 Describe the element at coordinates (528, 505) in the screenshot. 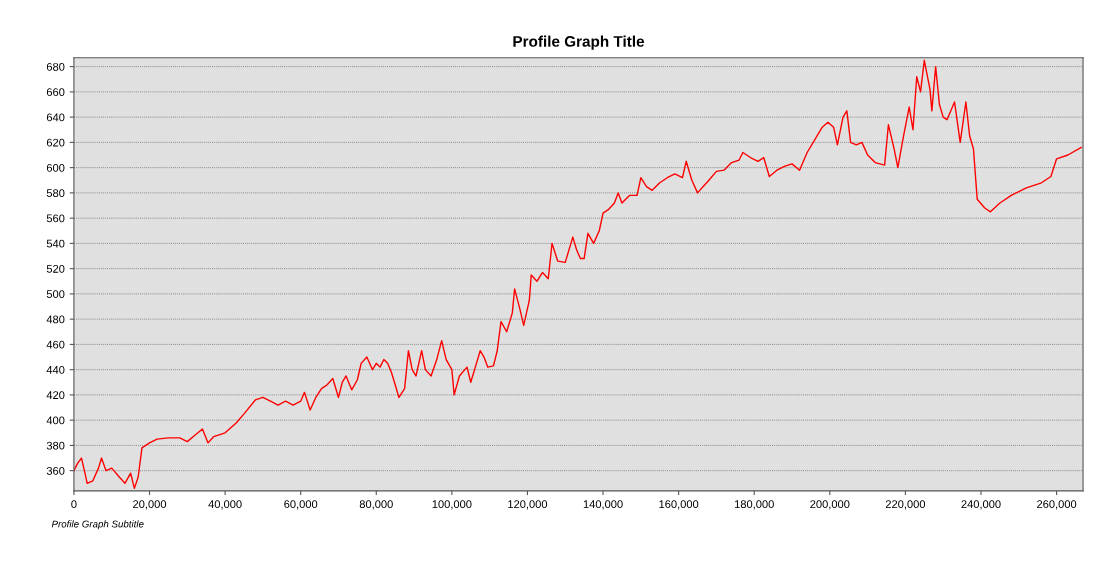

I see `x-tick-label: 120,000` at that location.